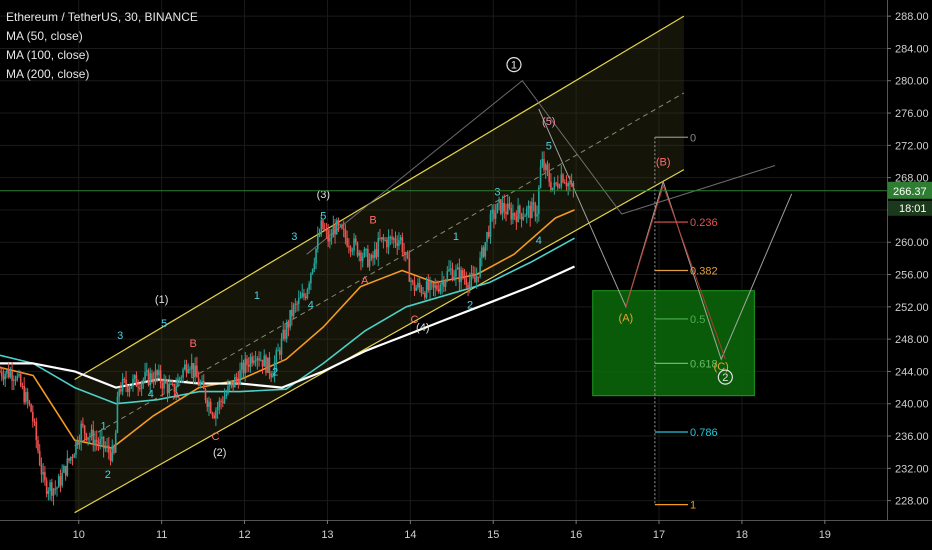 The width and height of the screenshot is (932, 550). What do you see at coordinates (912, 114) in the screenshot?
I see `y-tick-label: 276.00` at bounding box center [912, 114].